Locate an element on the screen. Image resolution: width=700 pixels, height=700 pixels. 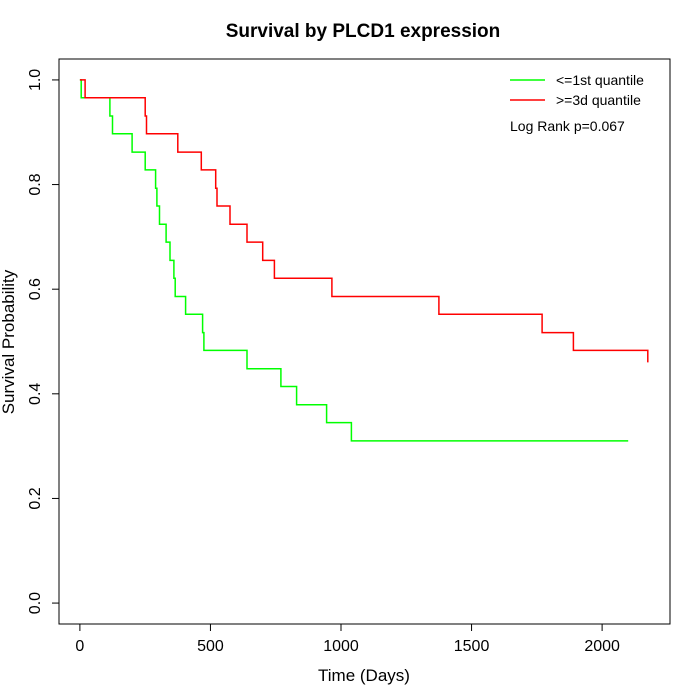
x-tick-label: 1500 is located at coordinates (472, 646).